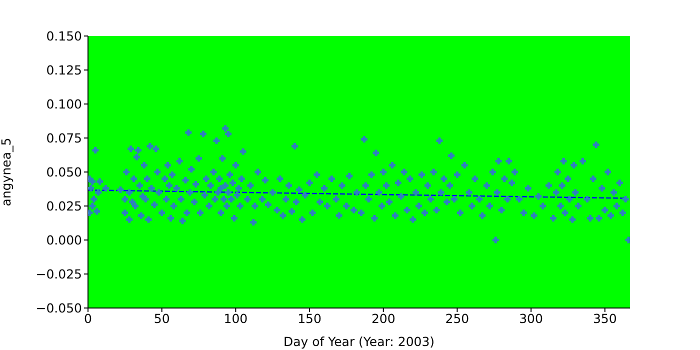  What do you see at coordinates (64, 104) in the screenshot?
I see `y-tick-label: 0.100` at bounding box center [64, 104].